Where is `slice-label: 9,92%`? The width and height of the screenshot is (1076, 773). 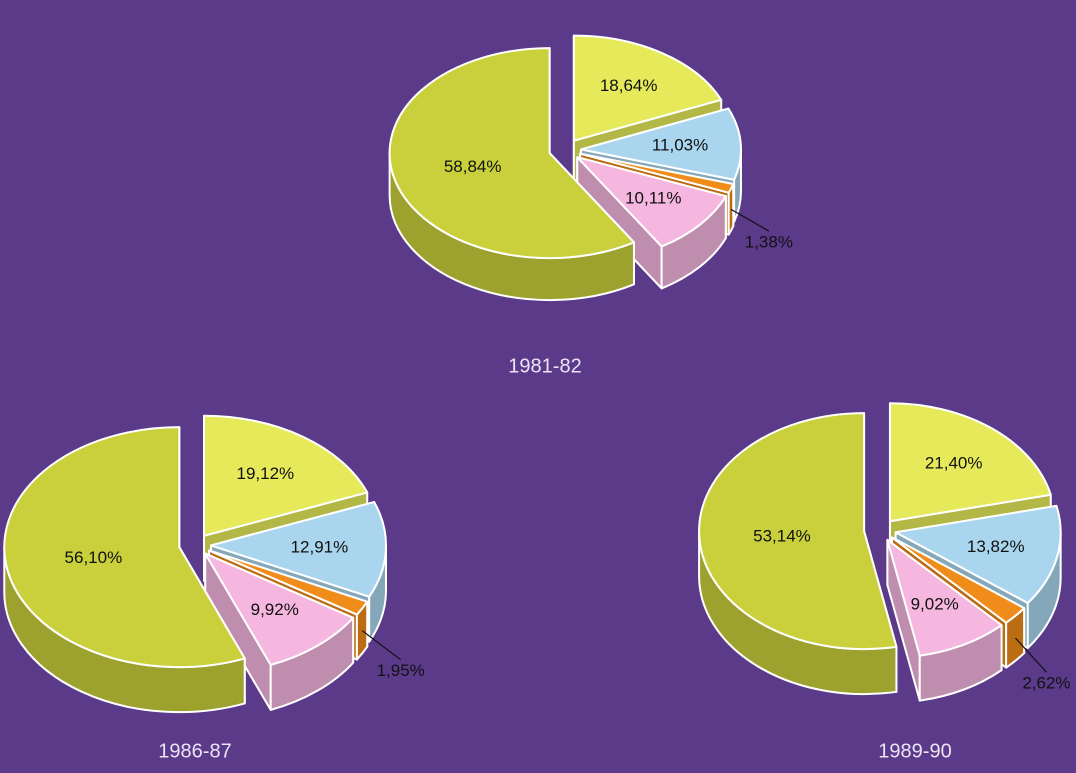 slice-label: 9,92% is located at coordinates (275, 609).